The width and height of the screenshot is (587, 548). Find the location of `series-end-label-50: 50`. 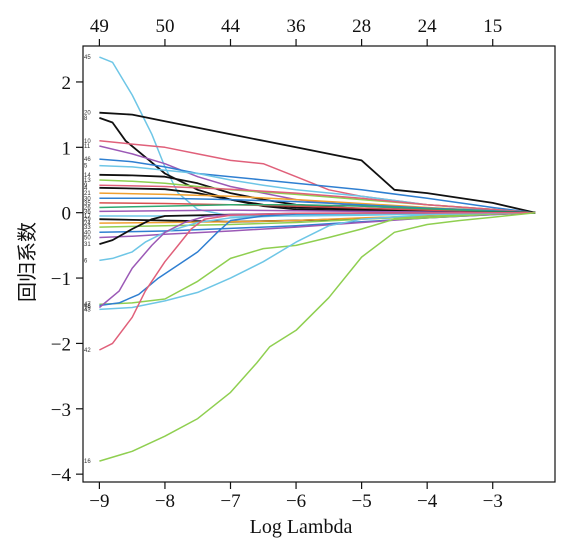

series-end-label-50: 50 is located at coordinates (87, 239).